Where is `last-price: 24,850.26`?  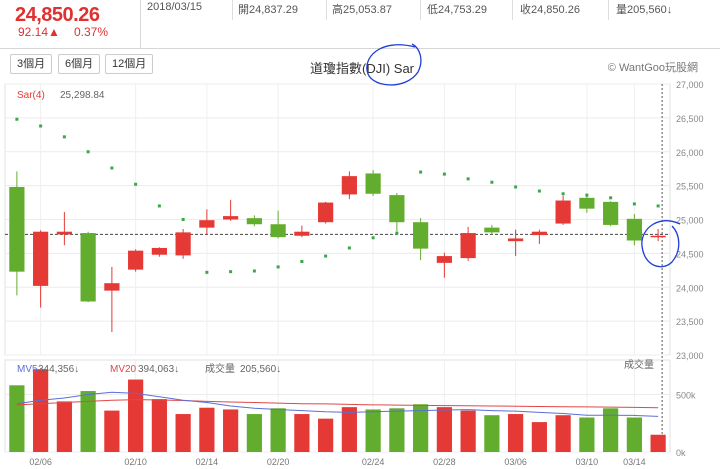
last-price: 24,850.26 is located at coordinates (57, 15).